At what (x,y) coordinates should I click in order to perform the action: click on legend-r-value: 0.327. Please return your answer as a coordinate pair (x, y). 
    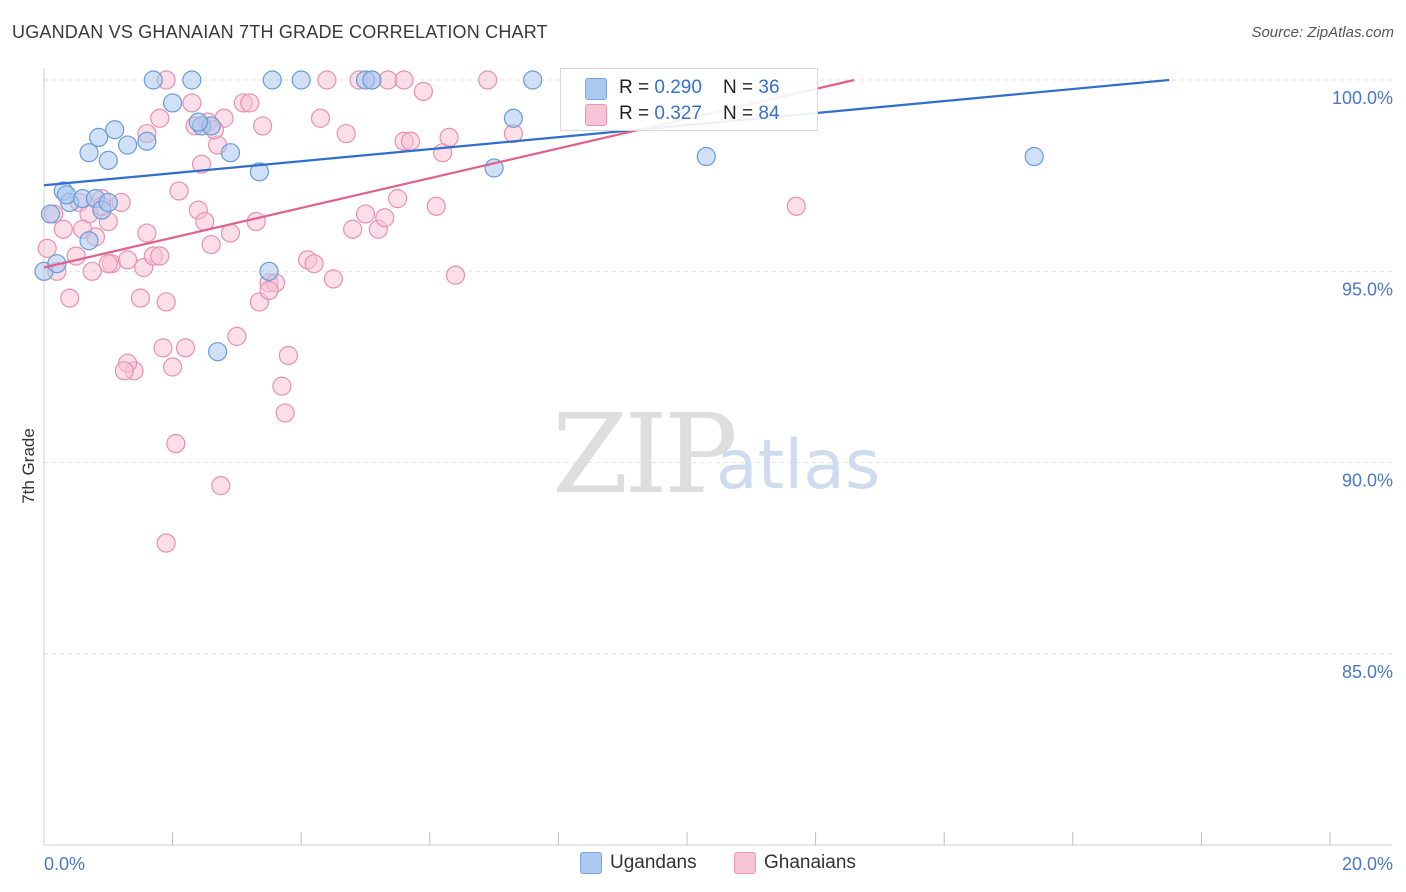
    Looking at the image, I should click on (678, 113).